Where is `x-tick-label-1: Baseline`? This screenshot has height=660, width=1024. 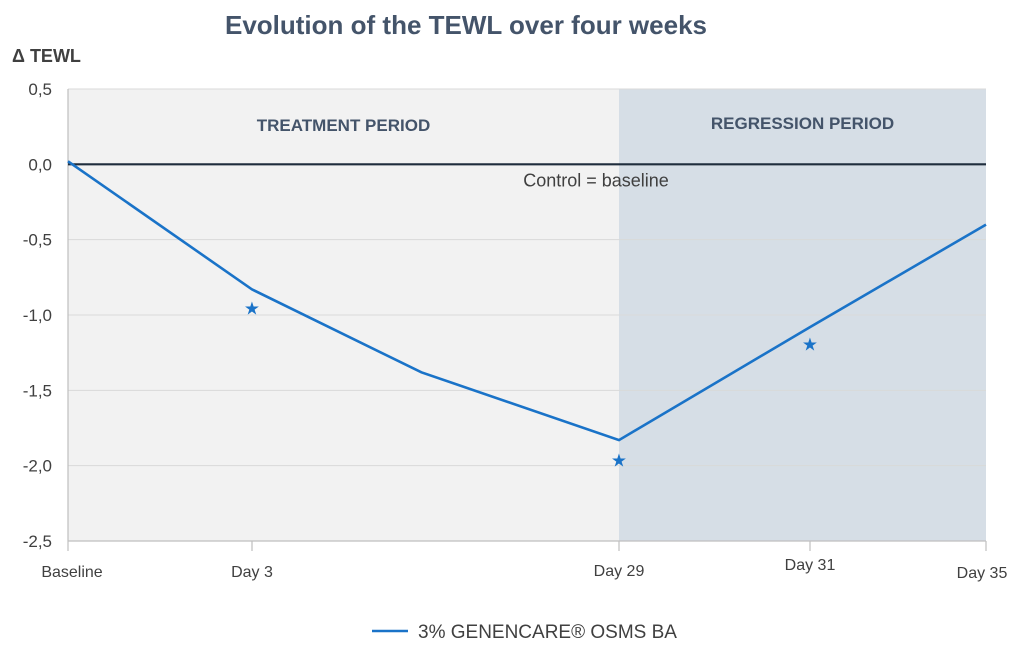
x-tick-label-1: Baseline is located at coordinates (71, 572).